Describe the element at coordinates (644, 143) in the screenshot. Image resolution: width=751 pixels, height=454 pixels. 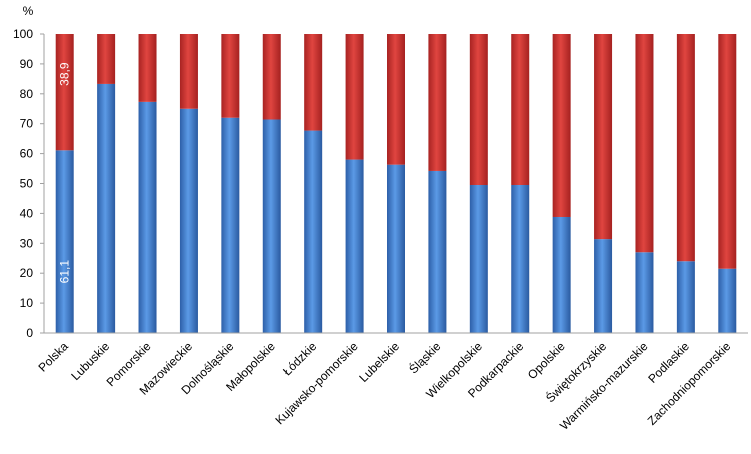
I see `bar-segment-warminsko-mazurskie-s1` at that location.